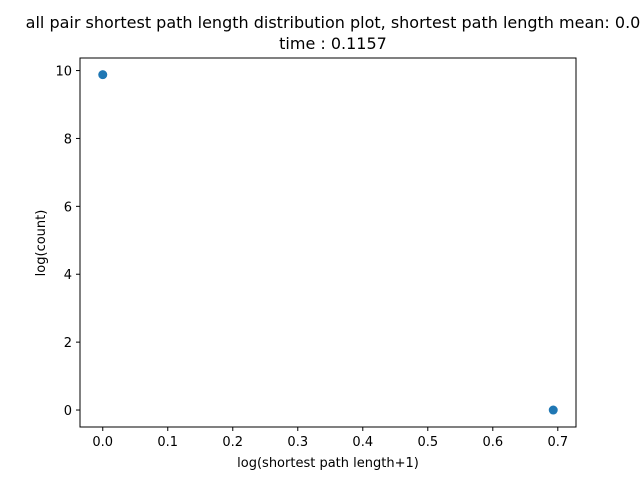  Describe the element at coordinates (330, 438) in the screenshot. I see `x-axis-ticks: 0.0 0.1 0.2 0.3 0.4 0.5 0.6 0.7` at that location.